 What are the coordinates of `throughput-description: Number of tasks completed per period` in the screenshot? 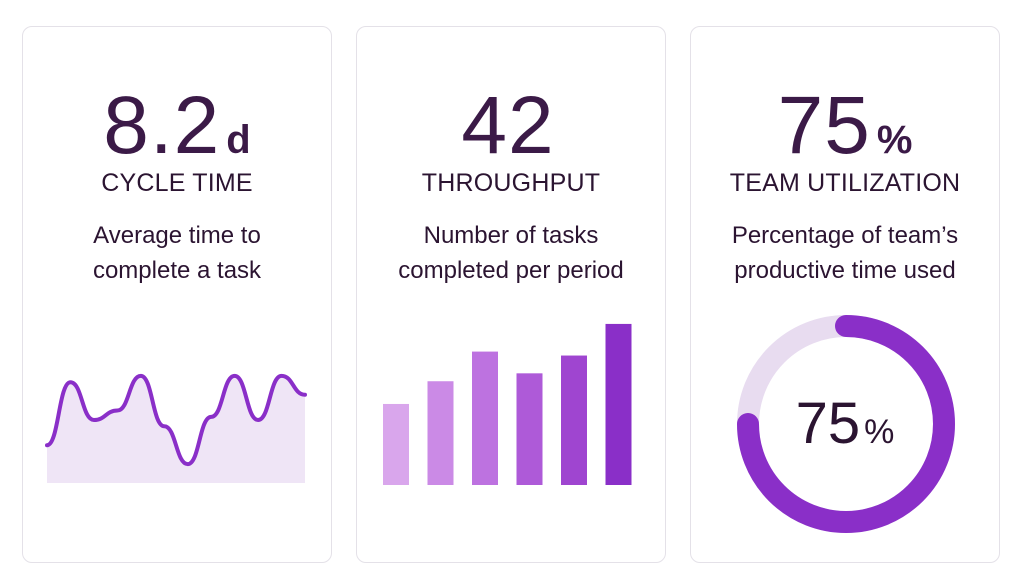 It's located at (511, 253).